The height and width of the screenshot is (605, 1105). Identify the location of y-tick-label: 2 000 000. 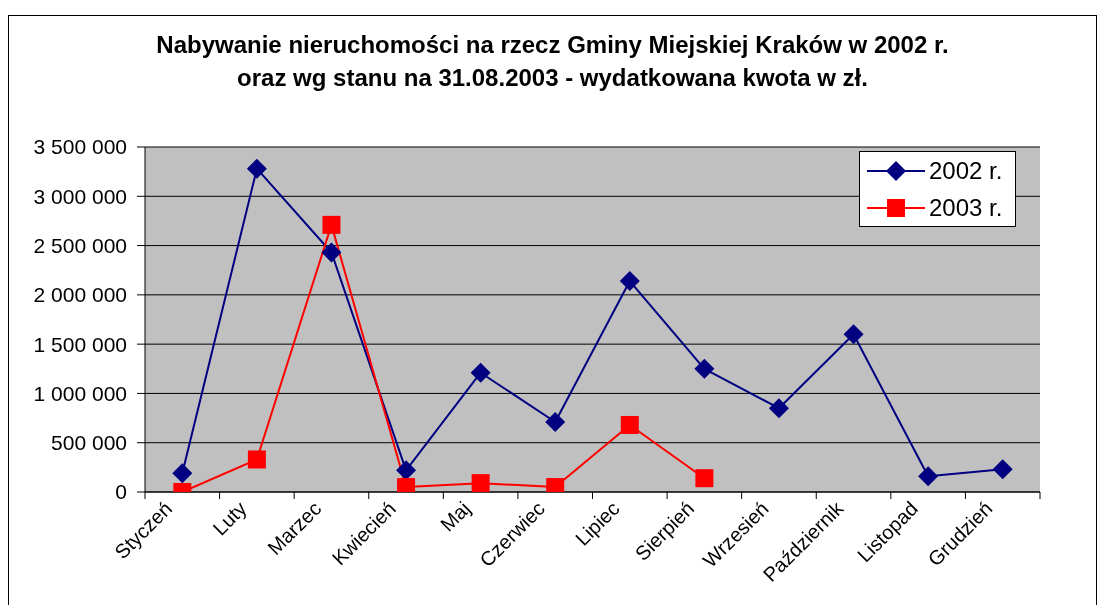
(80, 295).